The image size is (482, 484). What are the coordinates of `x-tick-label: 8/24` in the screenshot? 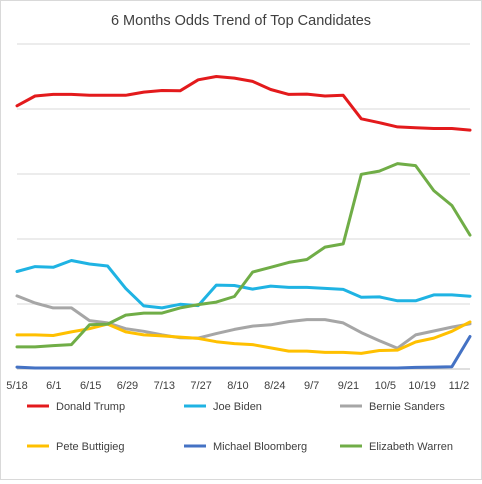 It's located at (274, 386).